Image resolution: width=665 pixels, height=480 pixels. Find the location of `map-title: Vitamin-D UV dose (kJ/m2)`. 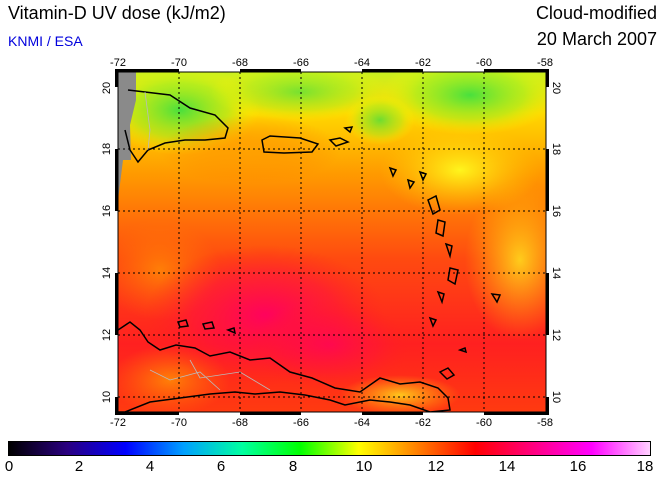

map-title: Vitamin-D UV dose (kJ/m2) is located at coordinates (117, 13).